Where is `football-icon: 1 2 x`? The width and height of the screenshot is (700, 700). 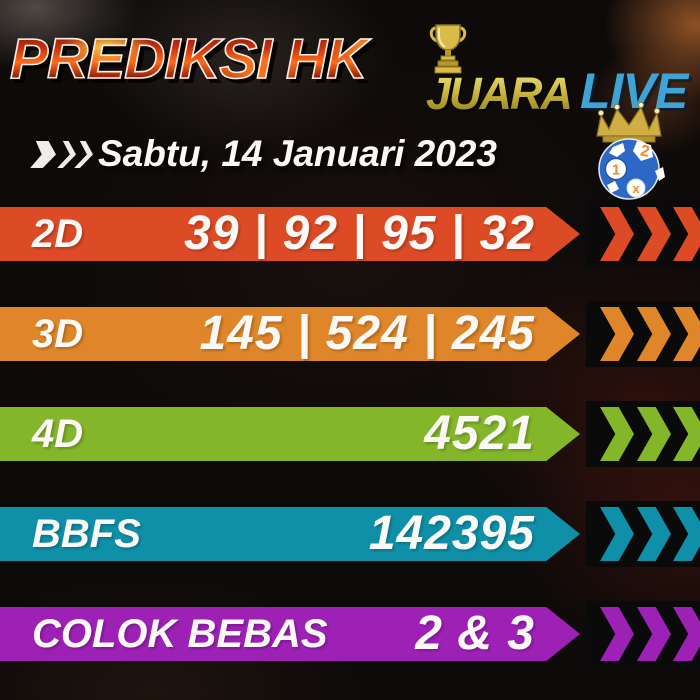 football-icon: 1 2 x is located at coordinates (631, 169).